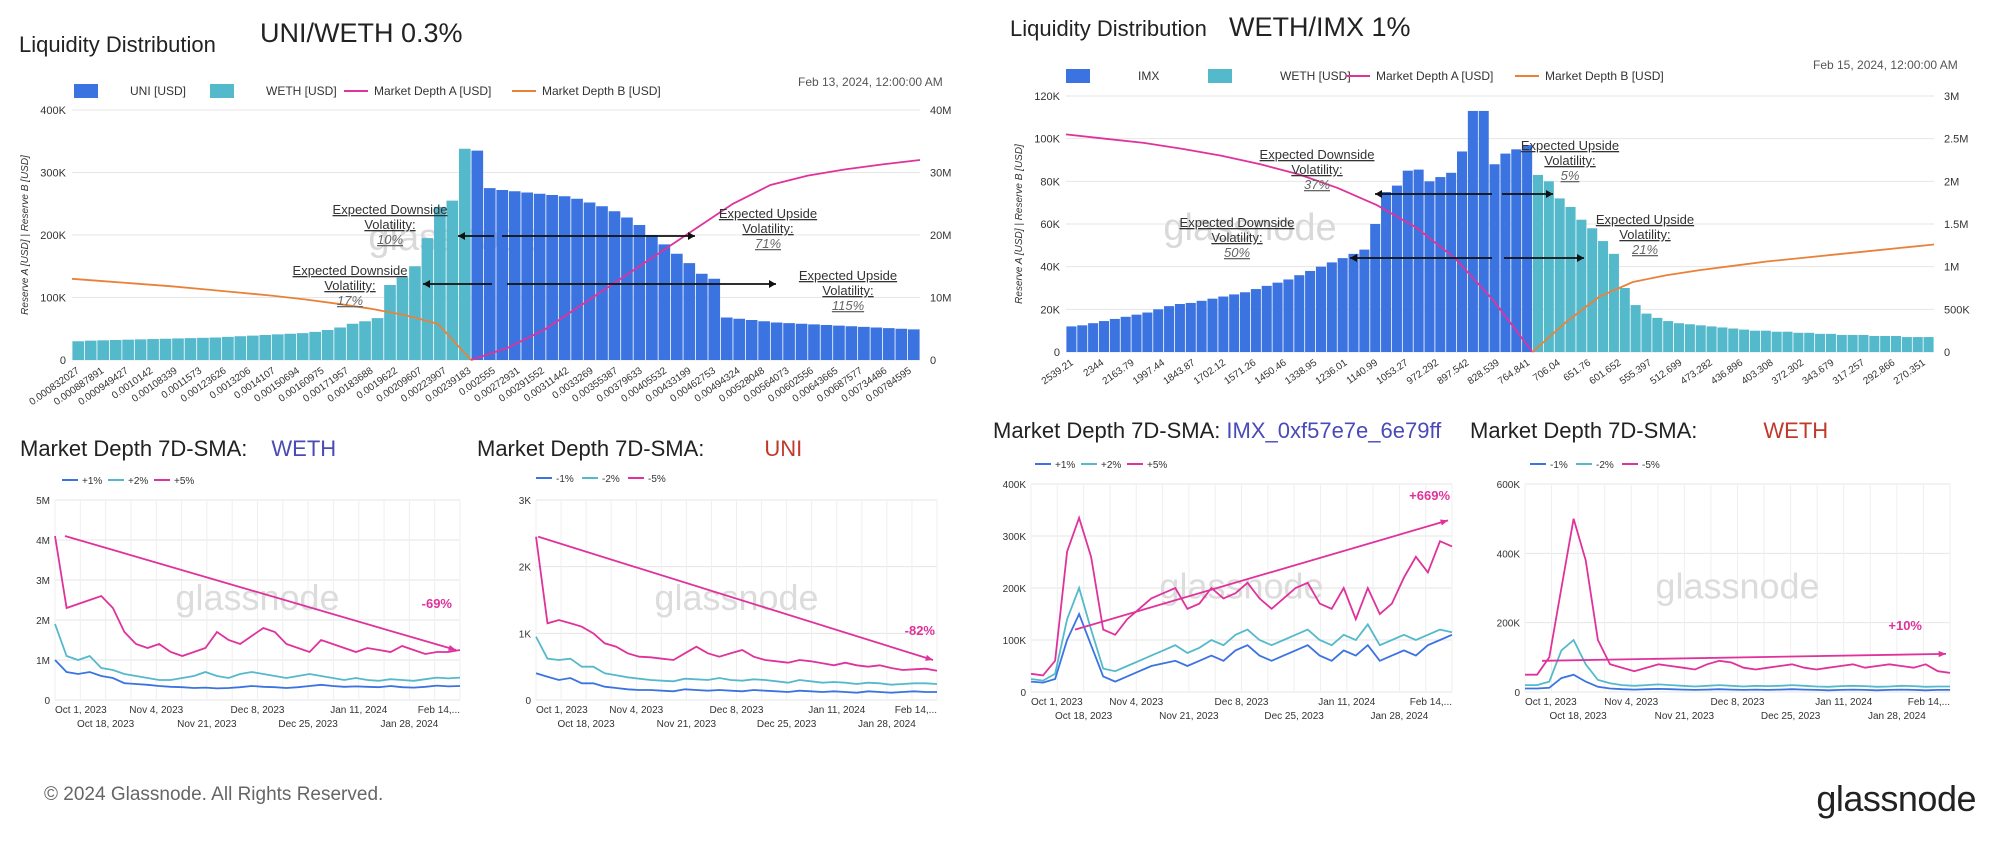 This screenshot has width=2000, height=854. I want to click on timestamp: Feb 13, 2024, 12:00:00 AM, so click(870, 82).